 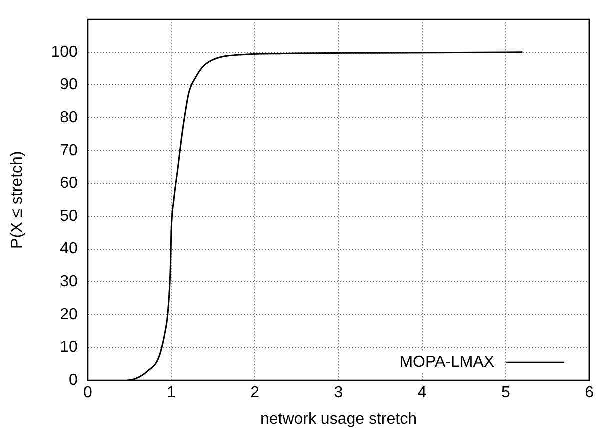 What do you see at coordinates (69, 282) in the screenshot?
I see `y-tick-label: 30` at bounding box center [69, 282].